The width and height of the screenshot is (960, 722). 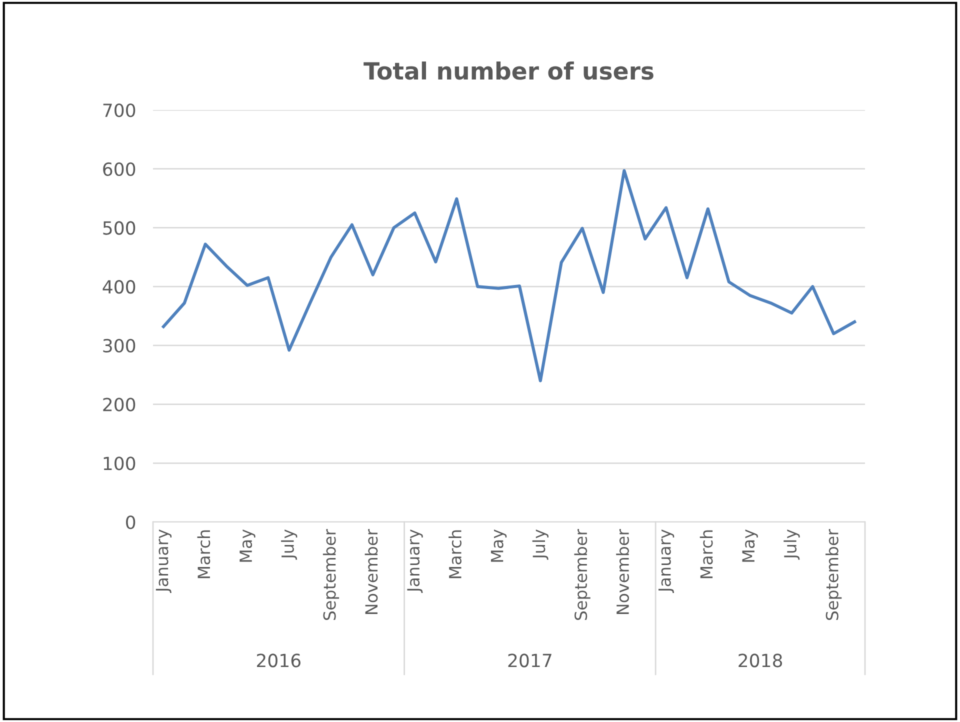 What do you see at coordinates (530, 661) in the screenshot?
I see `text: 2017` at bounding box center [530, 661].